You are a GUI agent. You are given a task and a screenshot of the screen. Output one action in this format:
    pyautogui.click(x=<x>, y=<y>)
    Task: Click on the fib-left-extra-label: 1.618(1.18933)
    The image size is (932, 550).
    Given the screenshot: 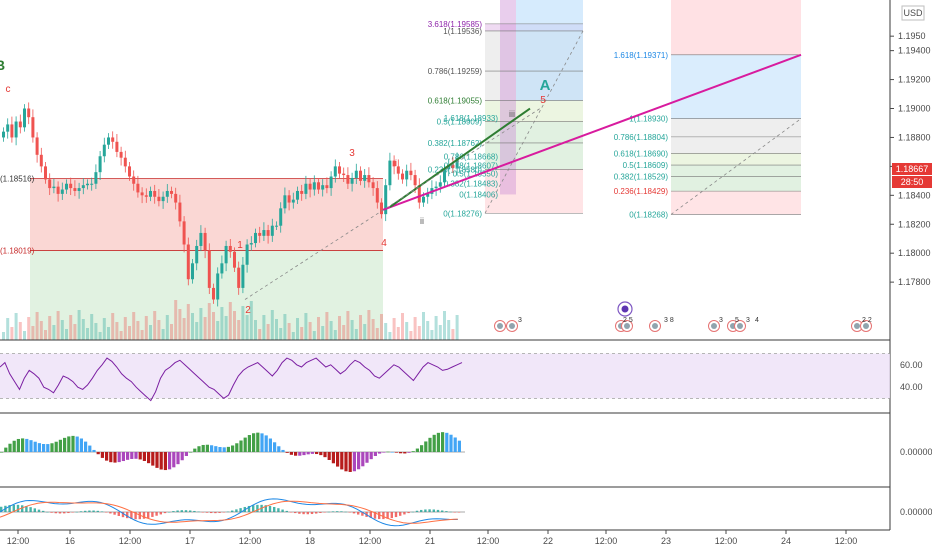 What is the action you would take?
    pyautogui.click(x=471, y=118)
    